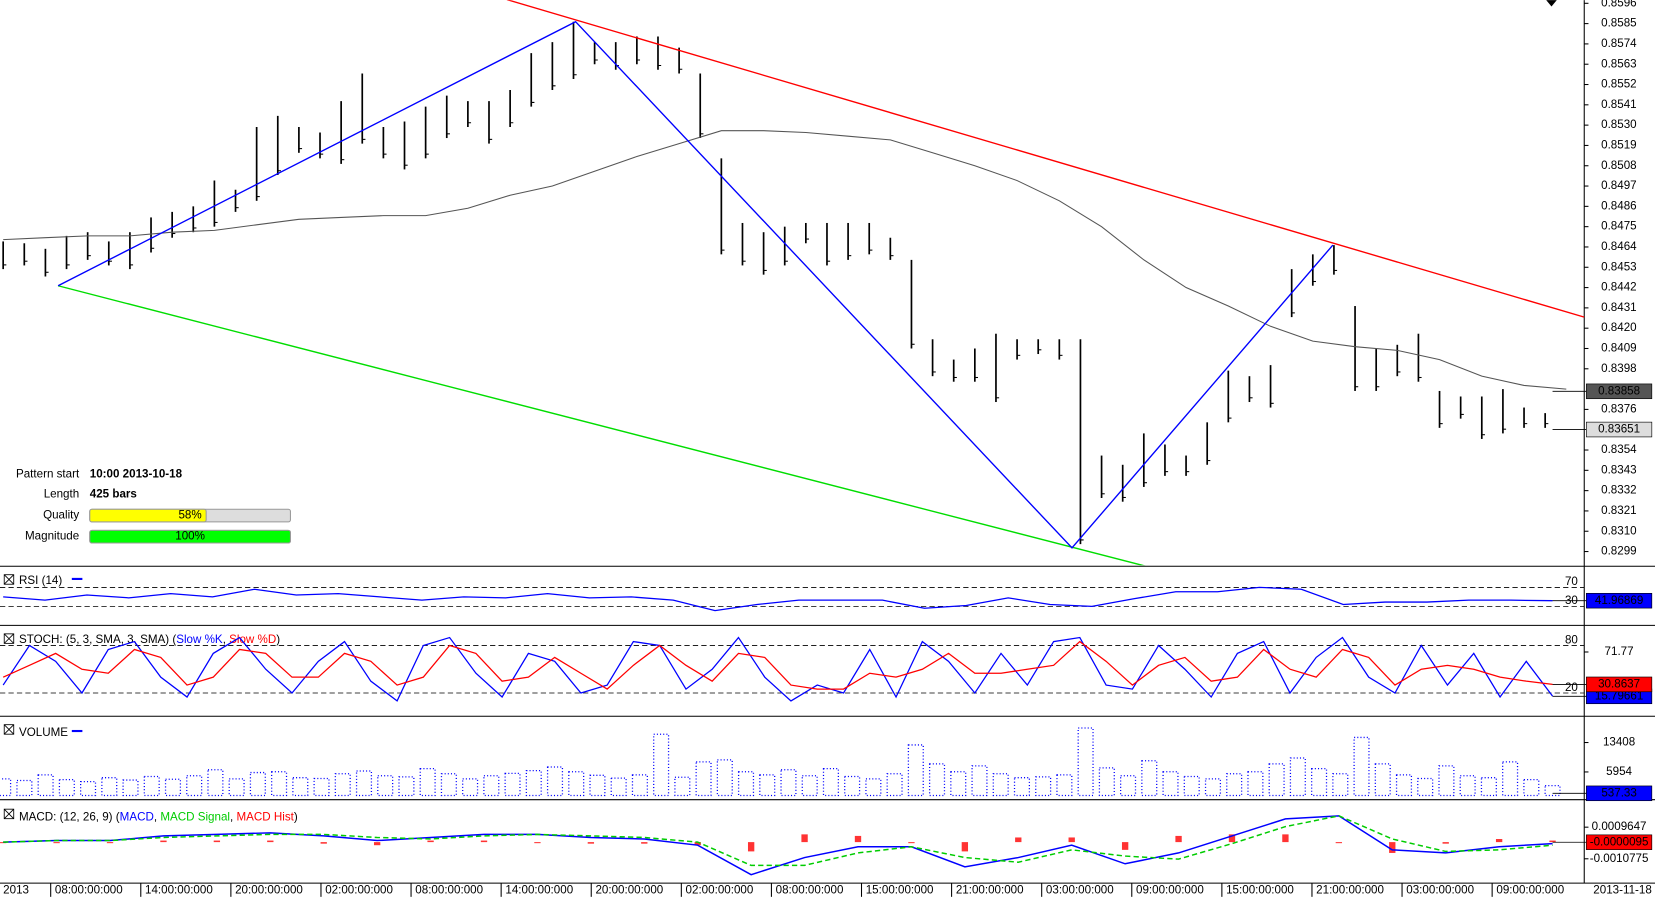 The height and width of the screenshot is (897, 1655). What do you see at coordinates (269, 890) in the screenshot?
I see `time-label: 20:00:00:000` at bounding box center [269, 890].